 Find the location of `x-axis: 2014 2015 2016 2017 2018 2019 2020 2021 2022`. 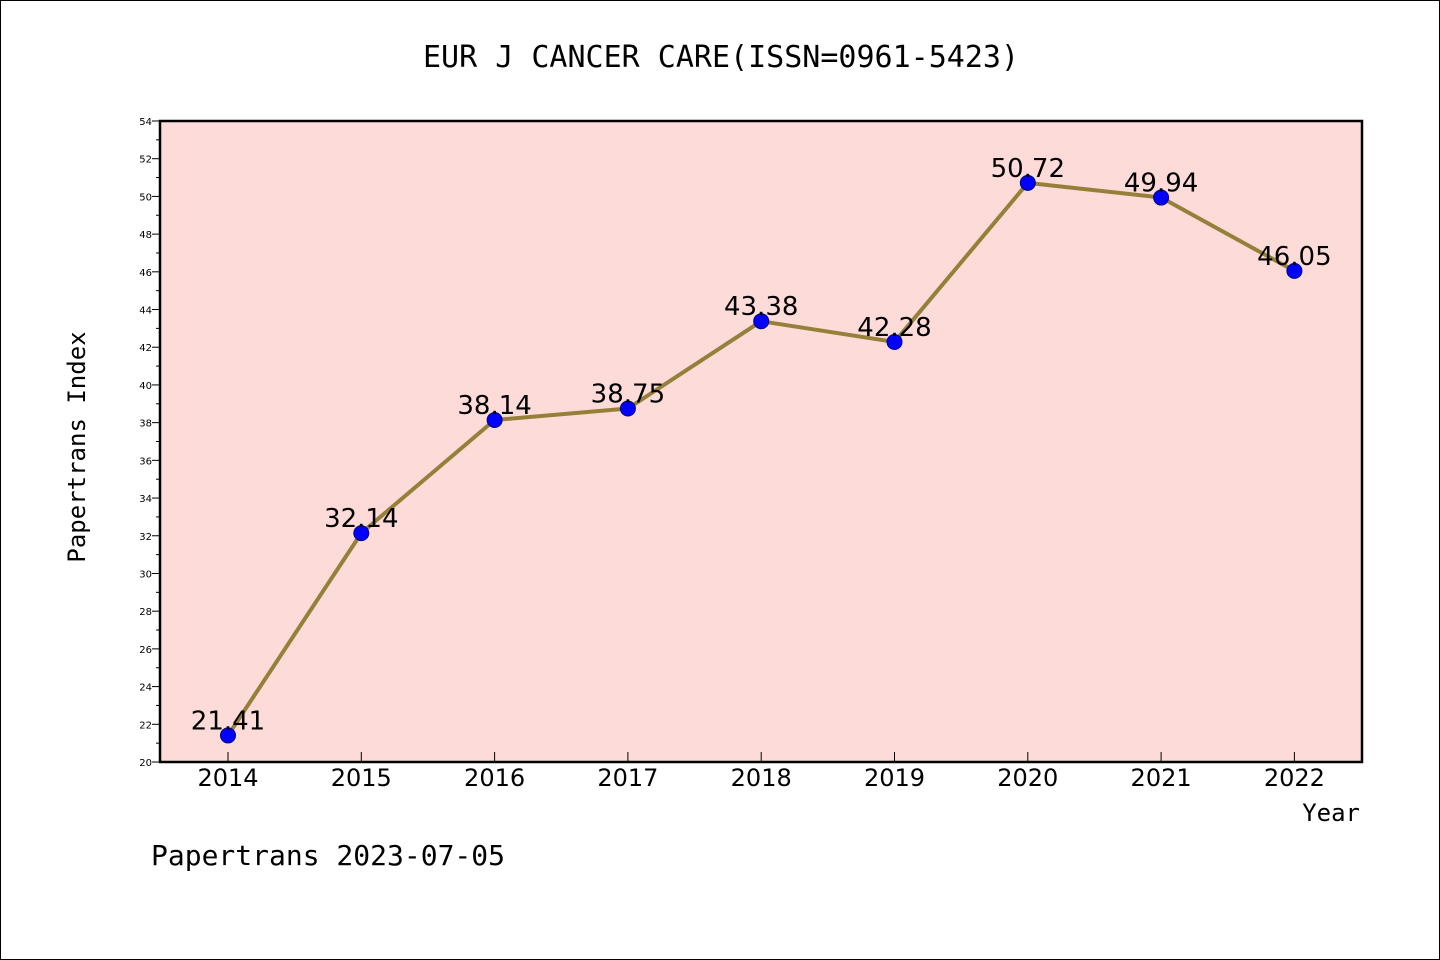

x-axis: 2014 2015 2016 2017 2018 2019 2020 2021 2022 is located at coordinates (761, 772).